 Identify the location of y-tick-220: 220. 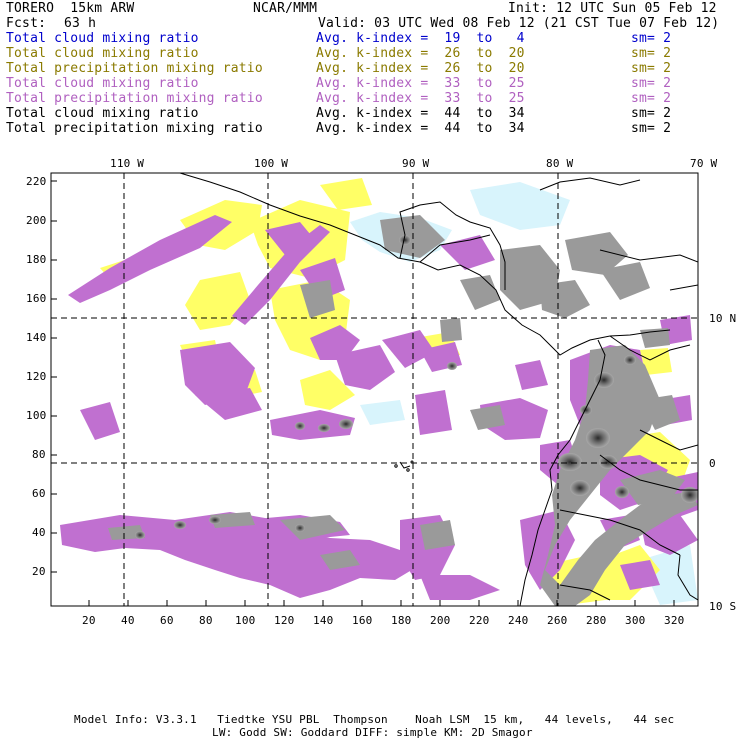
(36, 181).